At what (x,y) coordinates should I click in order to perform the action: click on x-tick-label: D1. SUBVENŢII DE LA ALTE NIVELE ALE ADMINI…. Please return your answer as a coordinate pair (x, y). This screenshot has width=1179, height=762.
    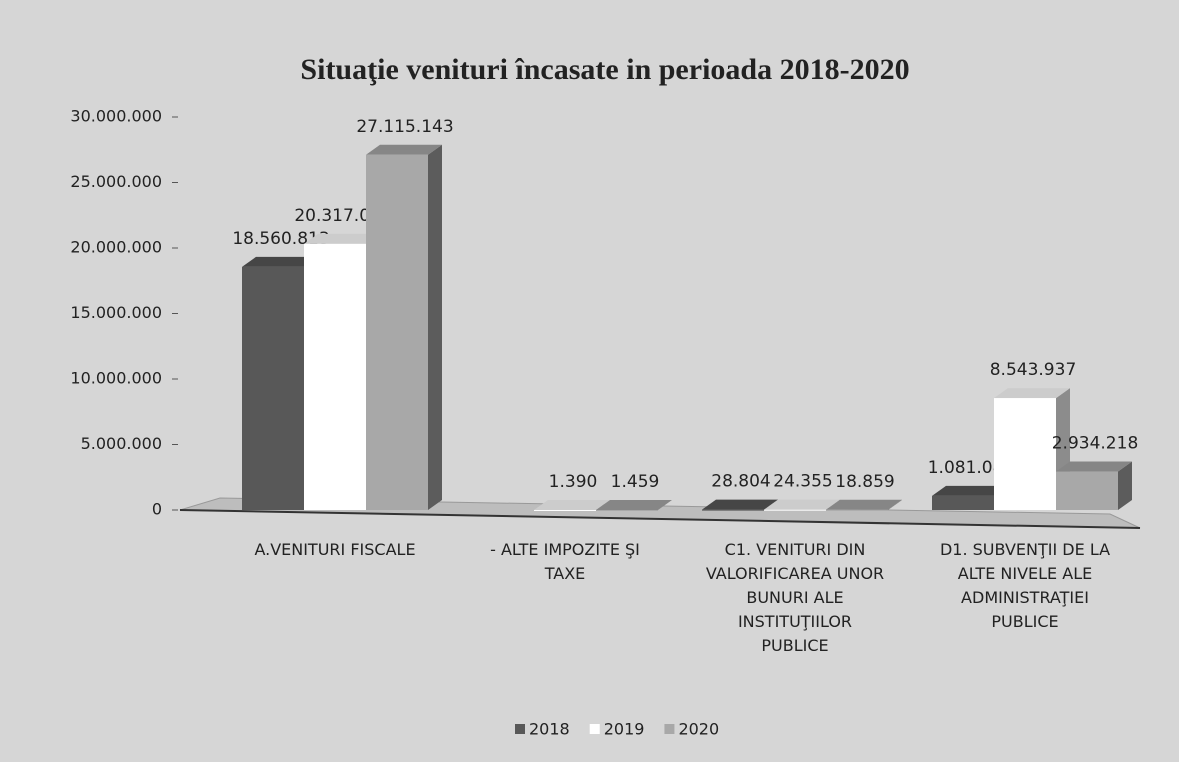
    Looking at the image, I should click on (1025, 585).